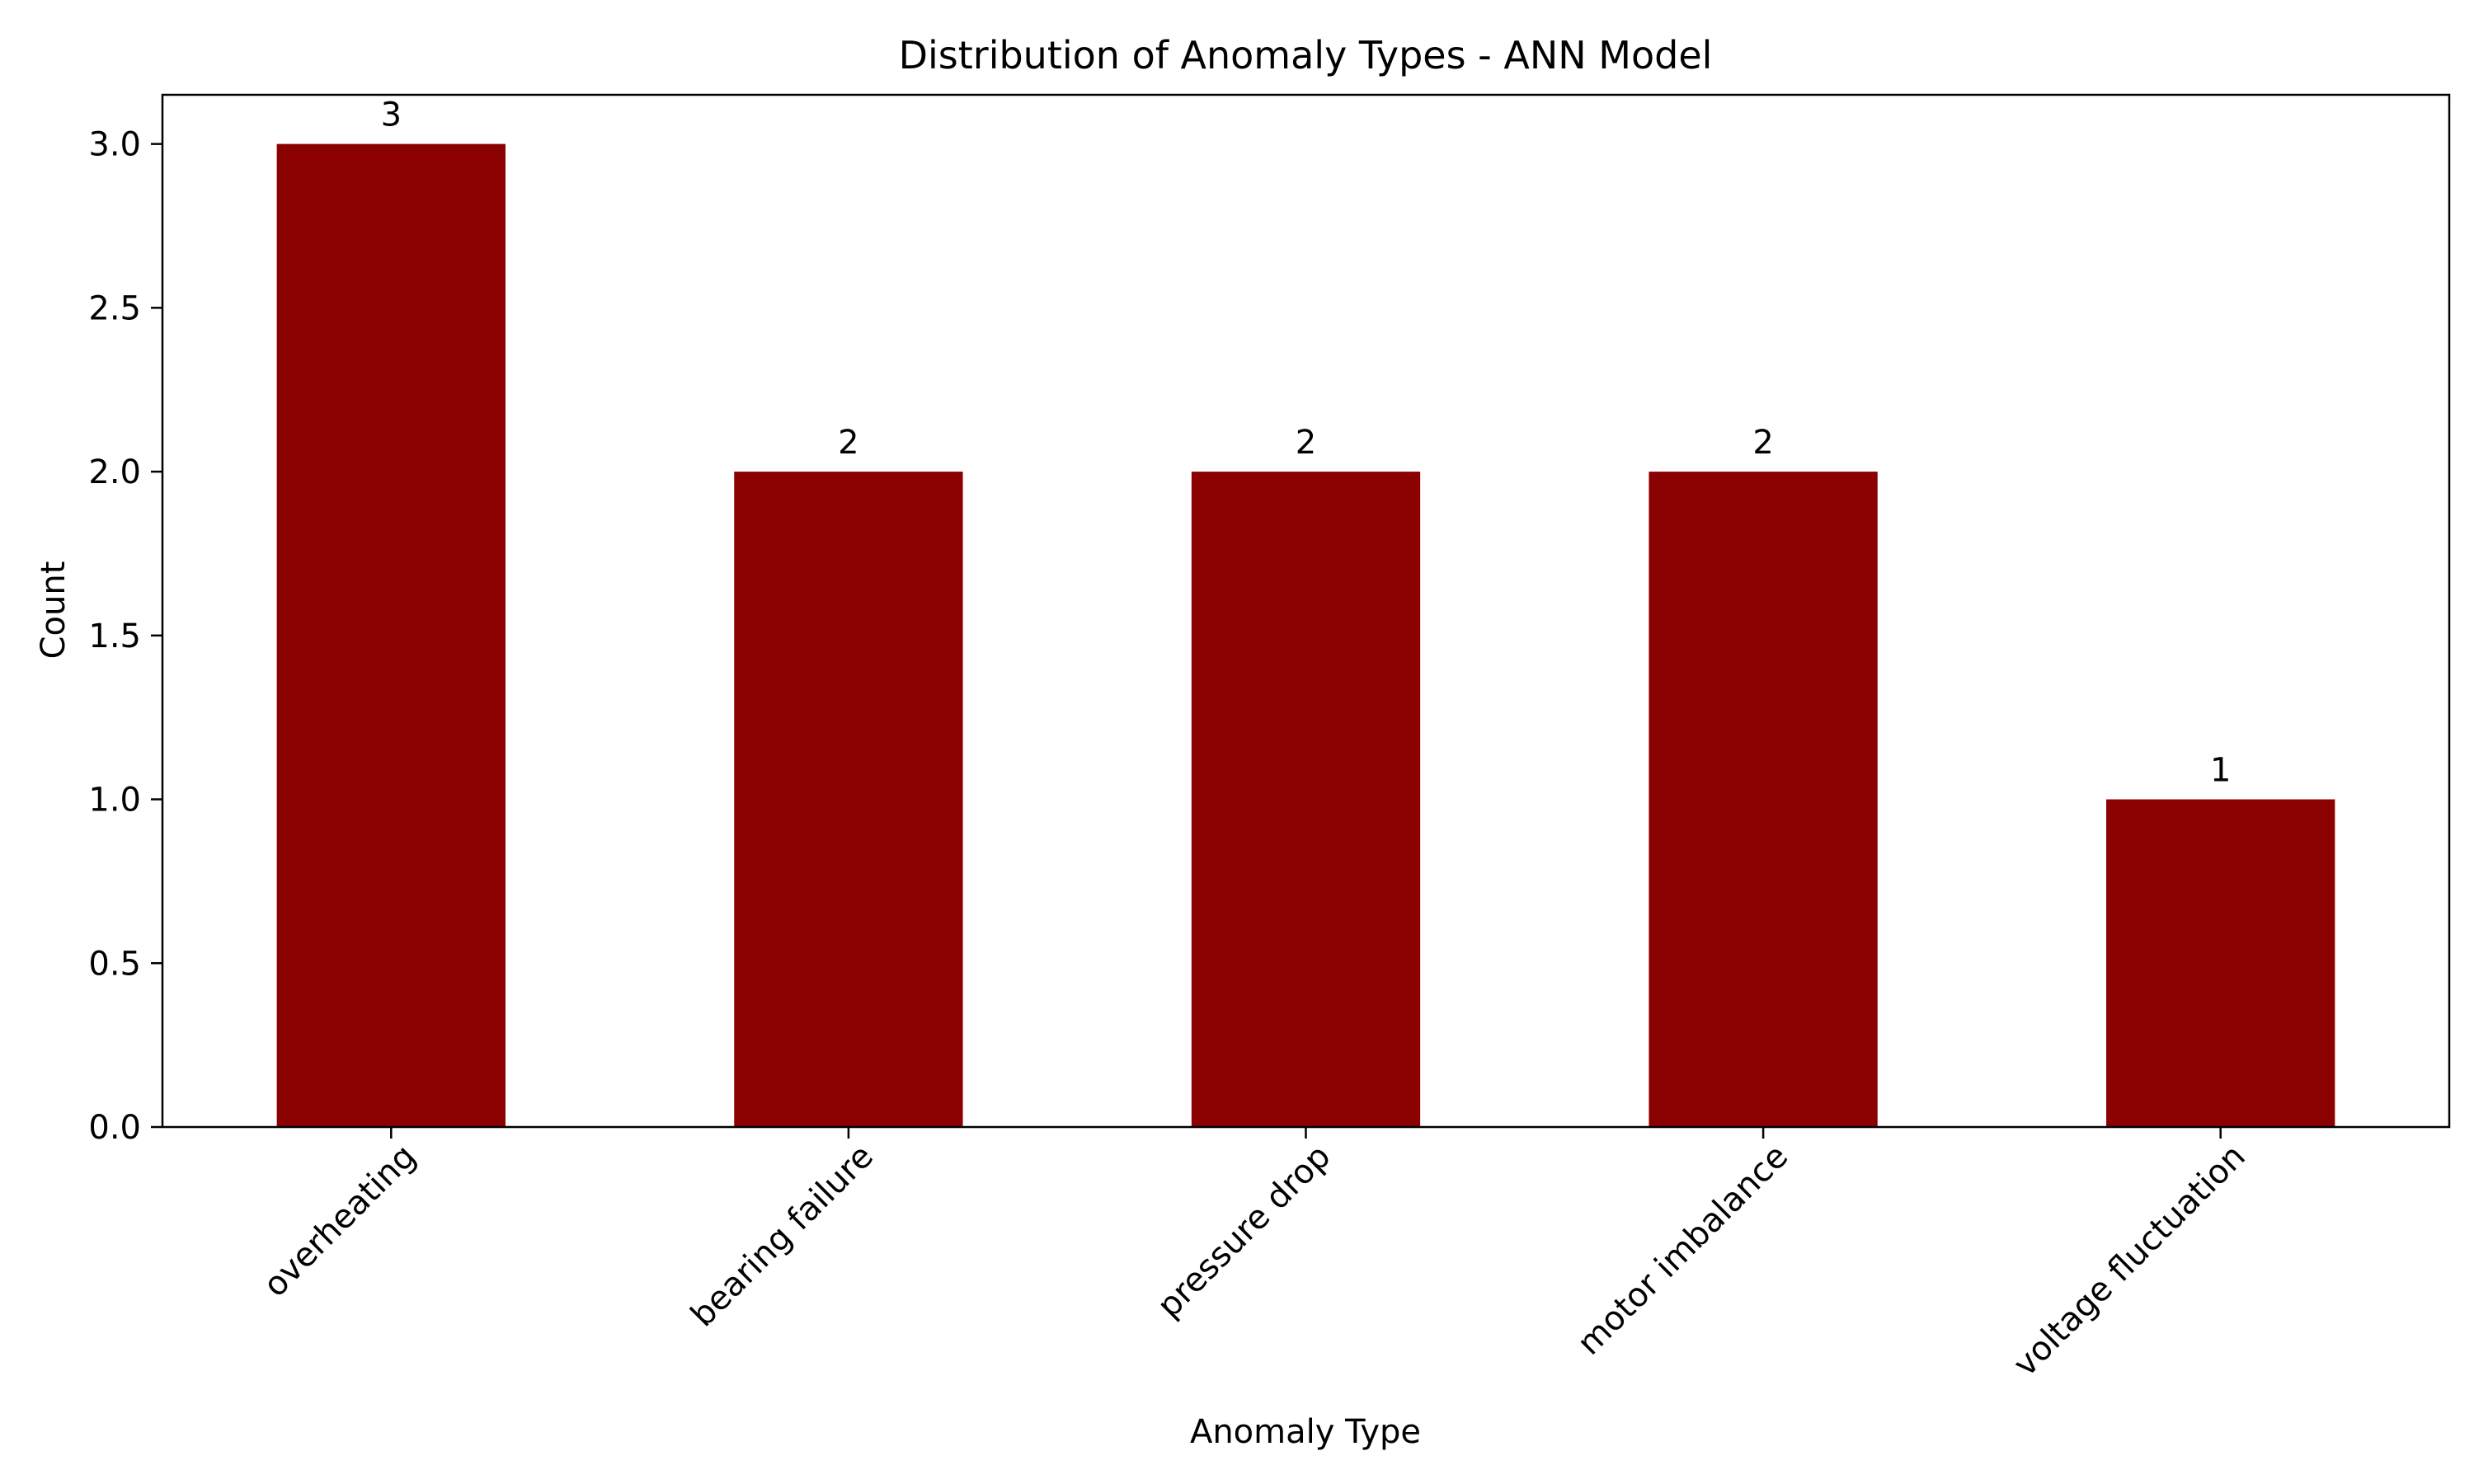 This screenshot has height=1484, width=2474. Describe the element at coordinates (1305, 1432) in the screenshot. I see `x-axis-label: Anomaly Type` at that location.